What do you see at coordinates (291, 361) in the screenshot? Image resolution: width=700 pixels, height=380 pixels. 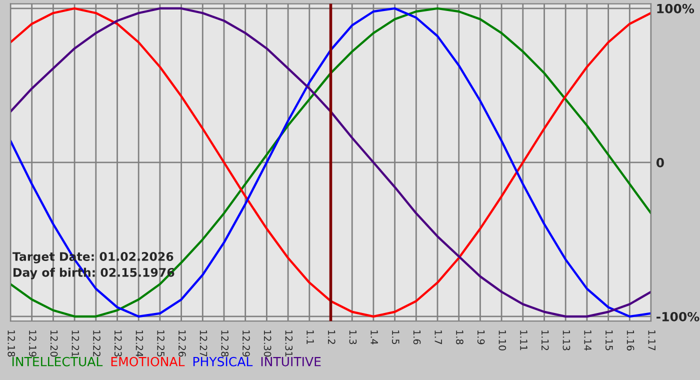 I see `text: INTUITIVE` at bounding box center [291, 361].